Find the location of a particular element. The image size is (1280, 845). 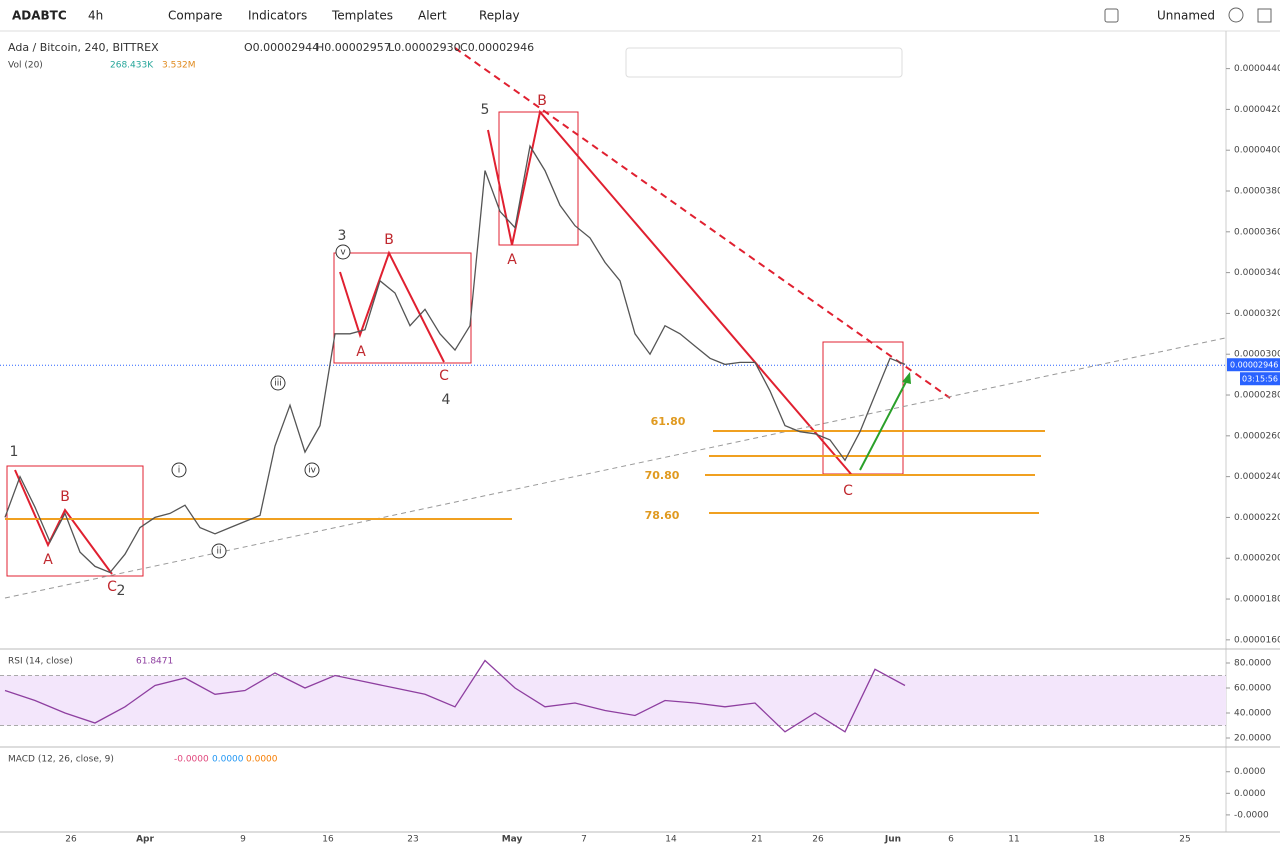

last-price-label: 0.00002946 is located at coordinates (1254, 365).